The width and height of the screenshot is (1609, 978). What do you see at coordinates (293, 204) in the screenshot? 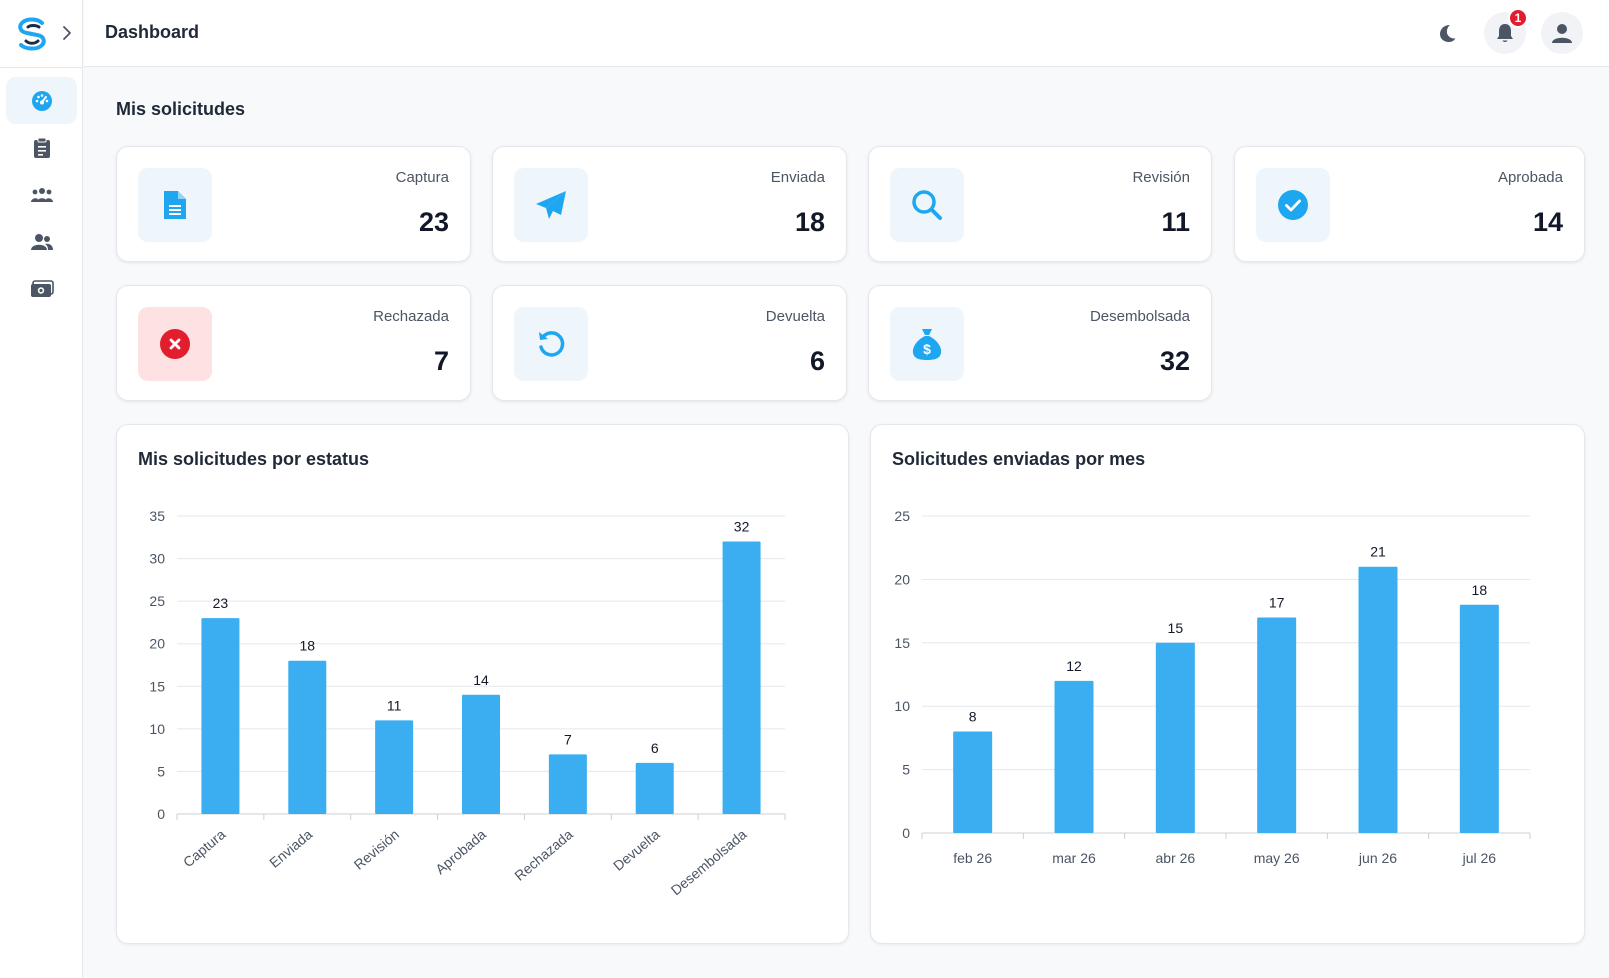
I see `status-card-captura: Captura 23` at bounding box center [293, 204].